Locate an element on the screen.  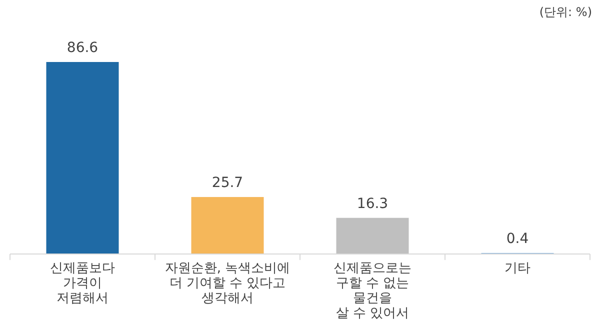
x-tick-label: 신제품으로는 구할 수 없는 물건을 살 수 있어서 is located at coordinates (373, 291).